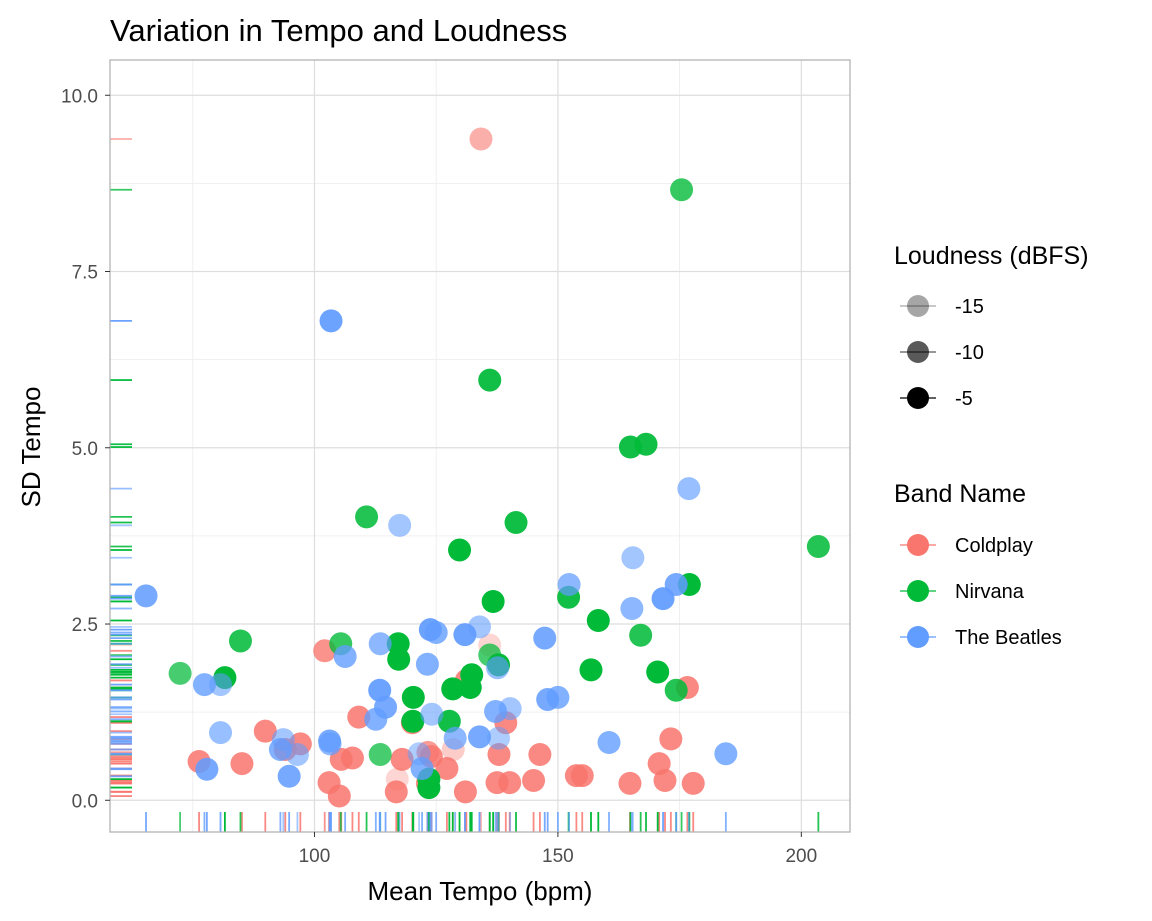 This screenshot has width=1152, height=921. Describe the element at coordinates (79, 96) in the screenshot. I see `y-tick-label: 10.0` at that location.